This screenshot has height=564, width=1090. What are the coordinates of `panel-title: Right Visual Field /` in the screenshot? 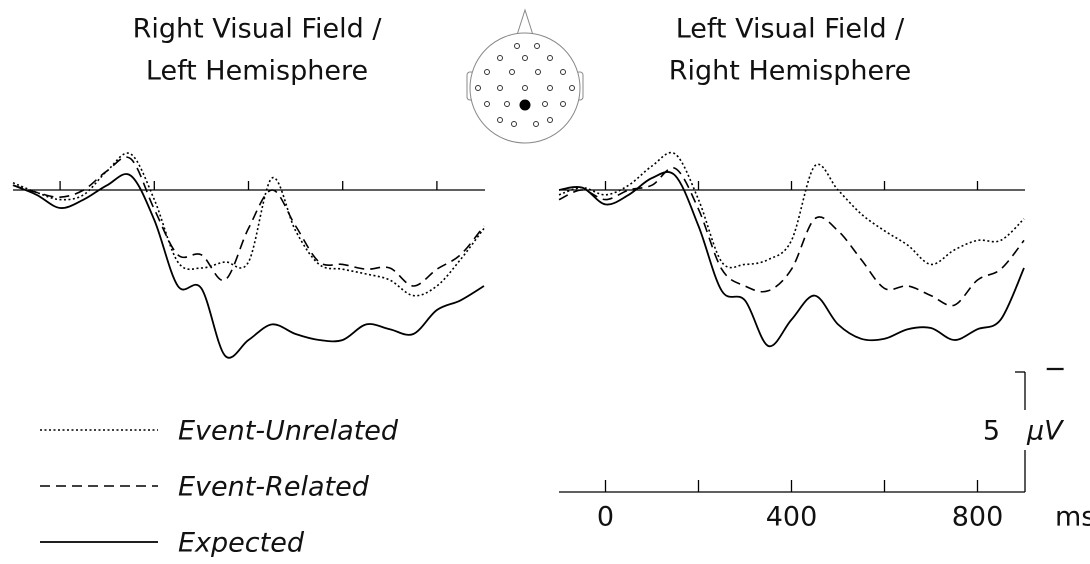 It's located at (258, 29).